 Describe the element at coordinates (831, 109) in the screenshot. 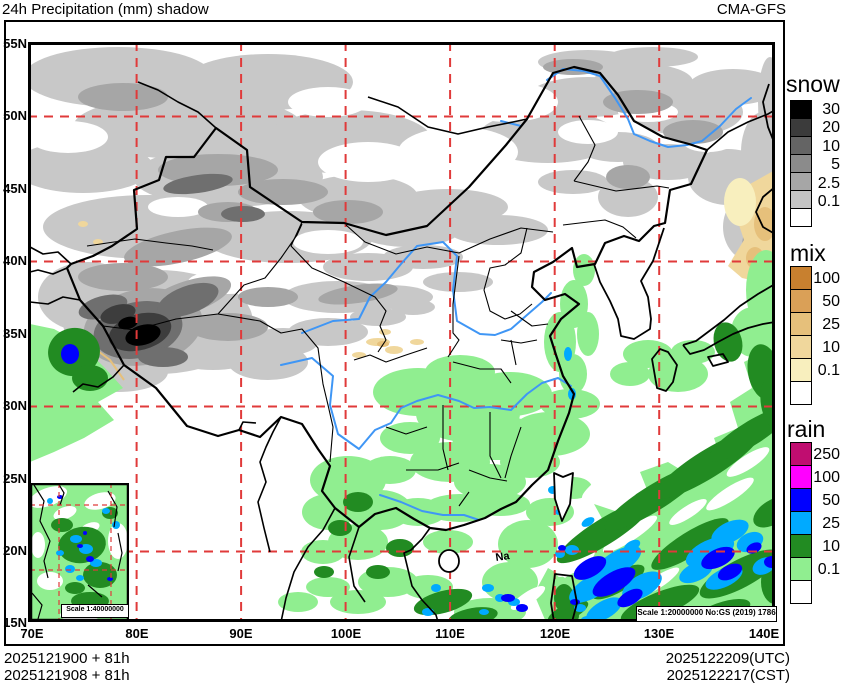

I see `snow-level: 30` at that location.